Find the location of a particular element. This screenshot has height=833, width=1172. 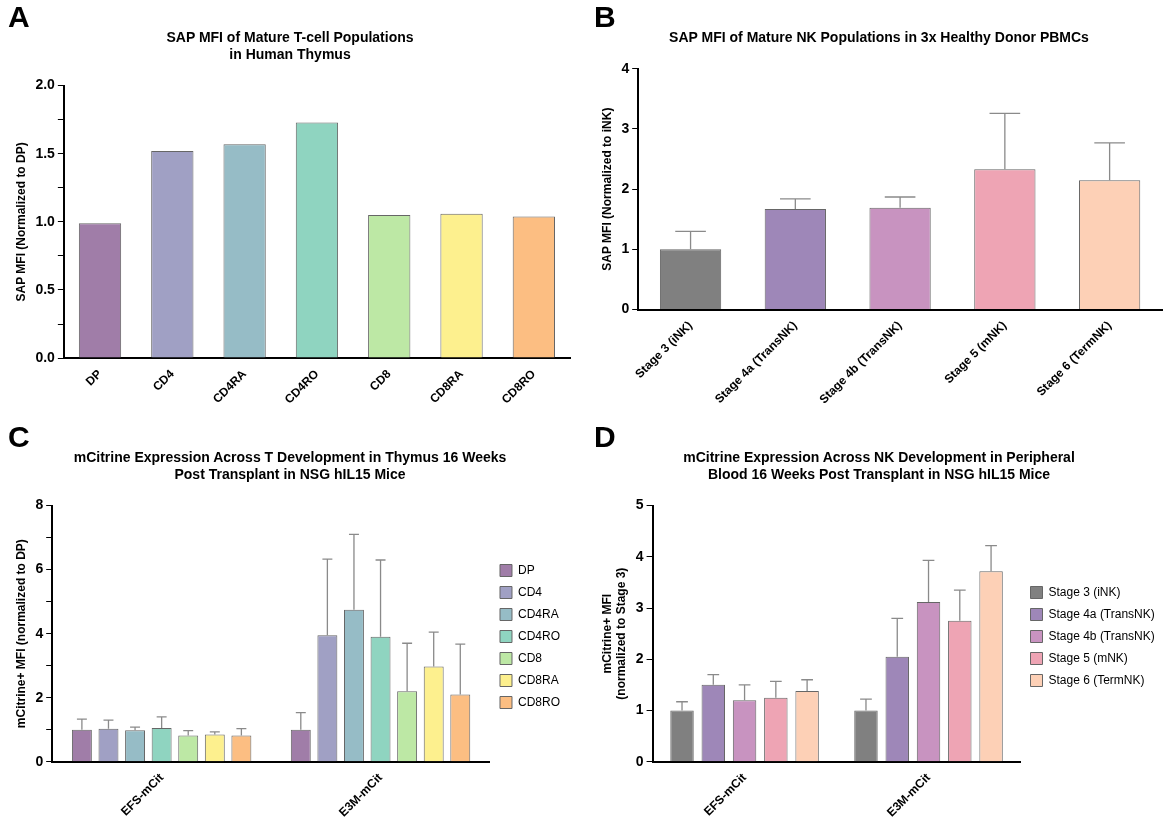

legend-label: Stage 6 (TermNK) is located at coordinates (1096, 679).